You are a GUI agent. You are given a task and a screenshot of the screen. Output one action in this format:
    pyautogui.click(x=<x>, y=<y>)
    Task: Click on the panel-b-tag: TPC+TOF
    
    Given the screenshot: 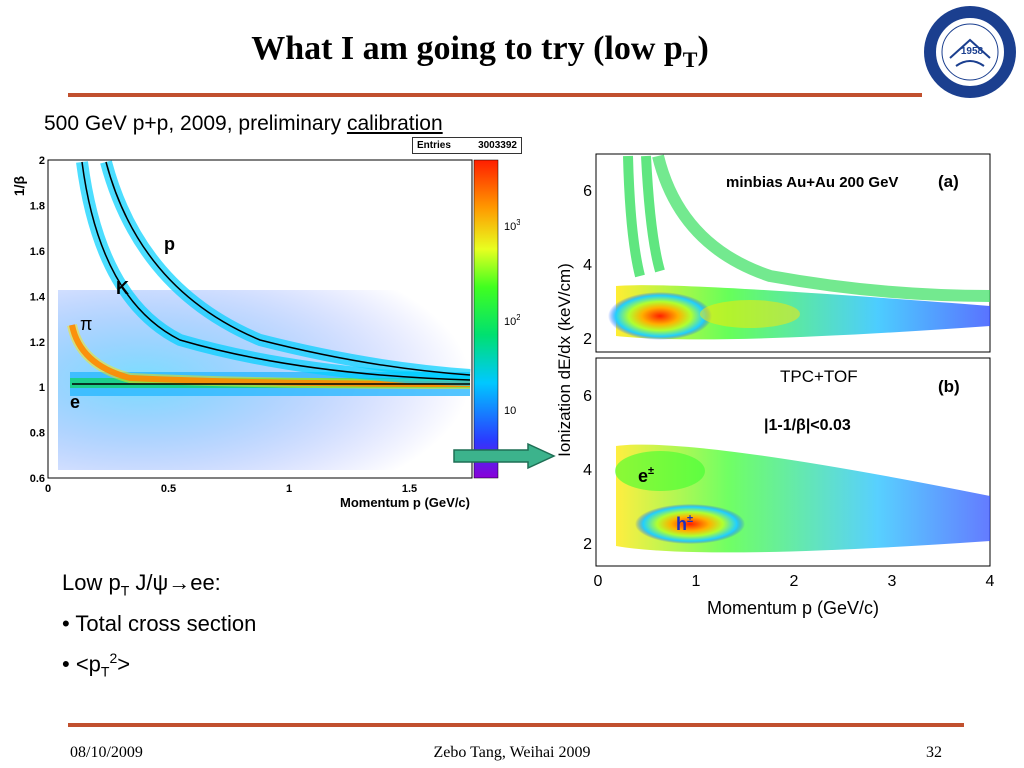 What is the action you would take?
    pyautogui.click(x=819, y=376)
    